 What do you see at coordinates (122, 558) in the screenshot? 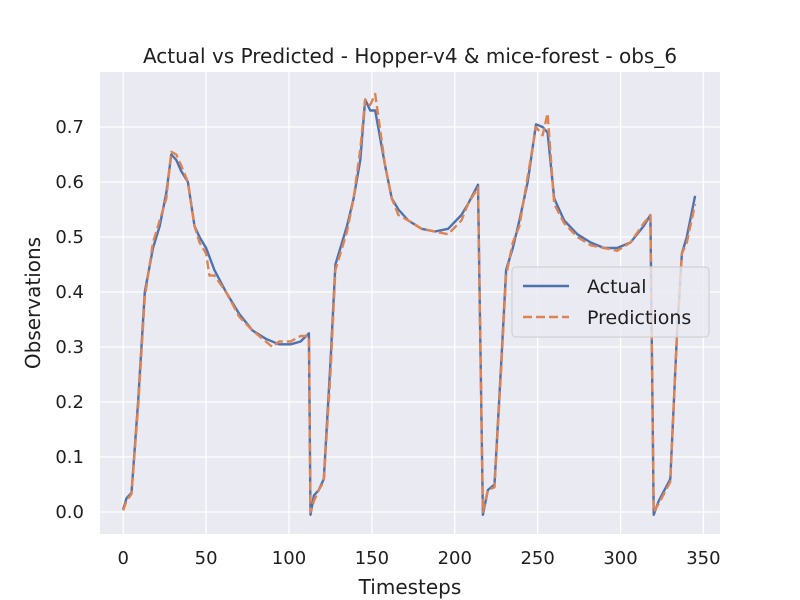
I see `x-tick-label: 0` at bounding box center [122, 558].